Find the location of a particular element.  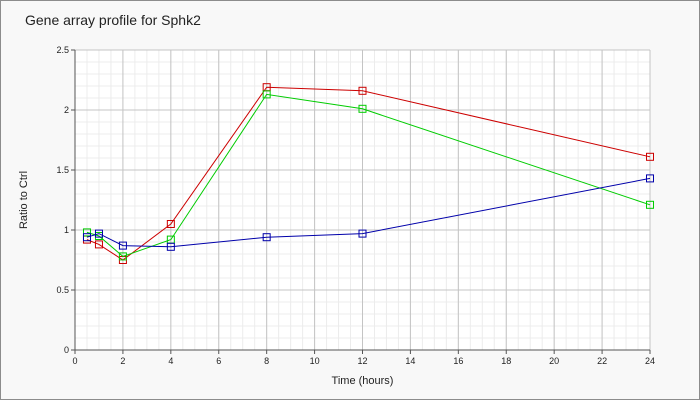

y-tick-label: 0.5 is located at coordinates (62, 290).